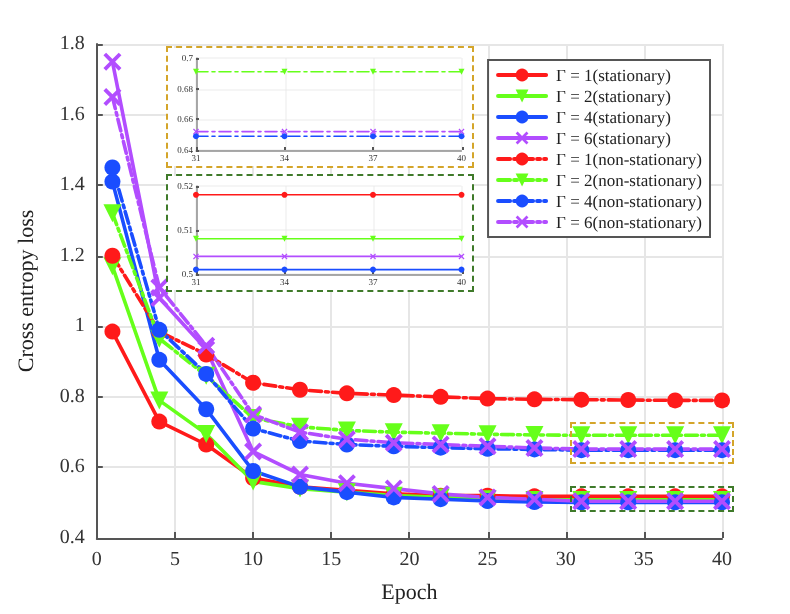 The image size is (790, 614). Describe the element at coordinates (643, 560) in the screenshot. I see `x-tick-label: 35` at that location.